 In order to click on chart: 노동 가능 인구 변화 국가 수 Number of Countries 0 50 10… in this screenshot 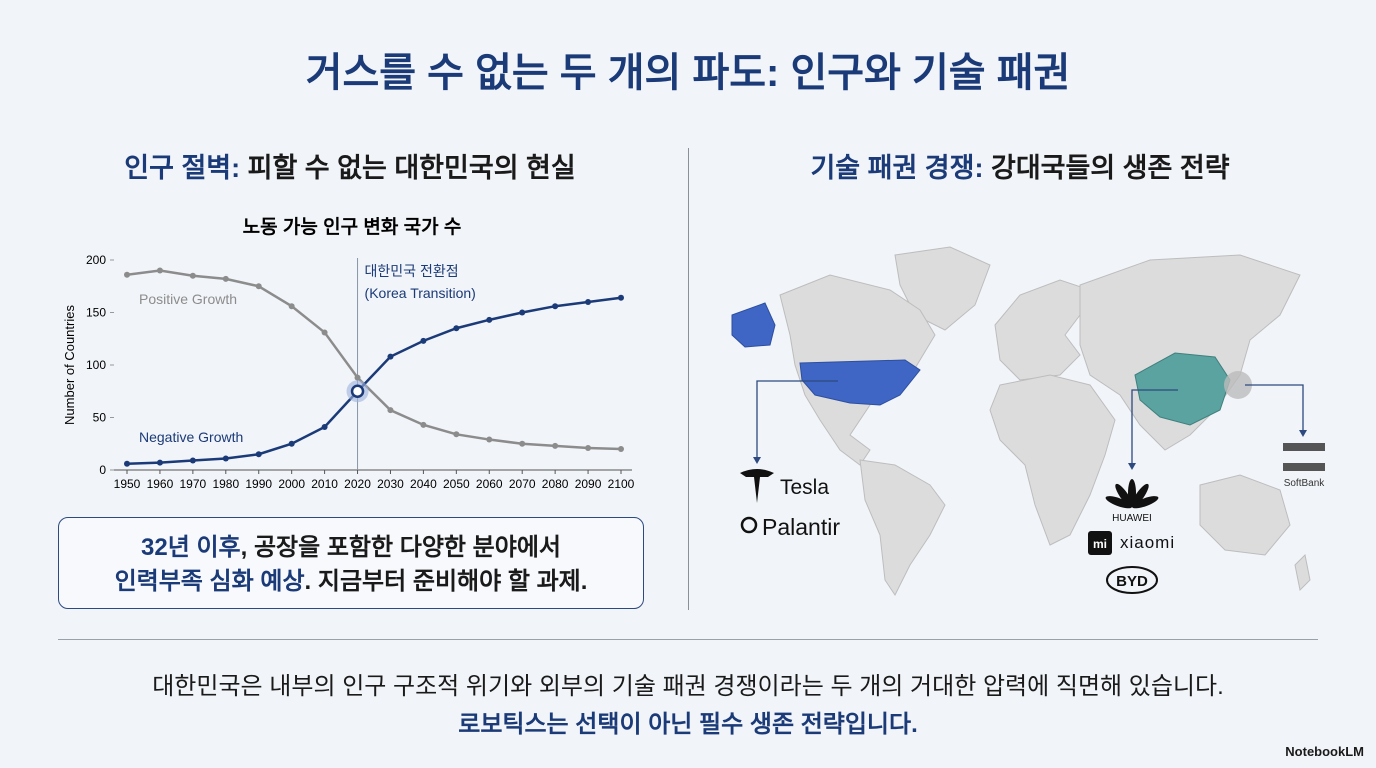, I will do `click(348, 353)`.